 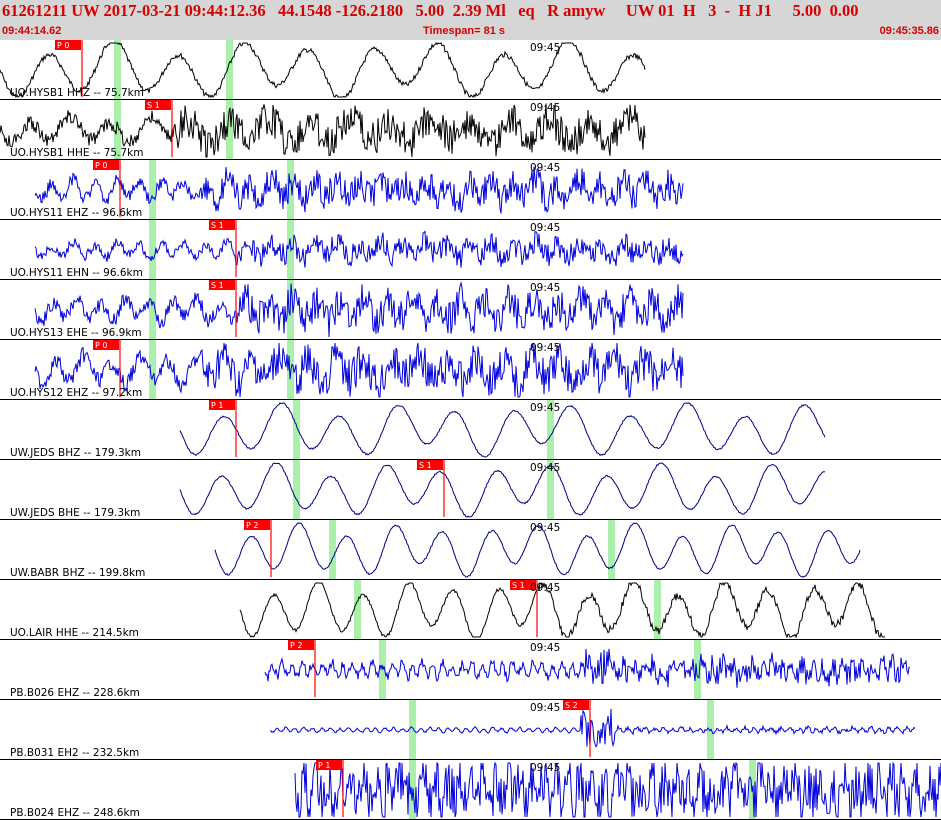 What do you see at coordinates (77, 573) in the screenshot?
I see `station-label: UW.BABR BHZ -- 199.8km` at bounding box center [77, 573].